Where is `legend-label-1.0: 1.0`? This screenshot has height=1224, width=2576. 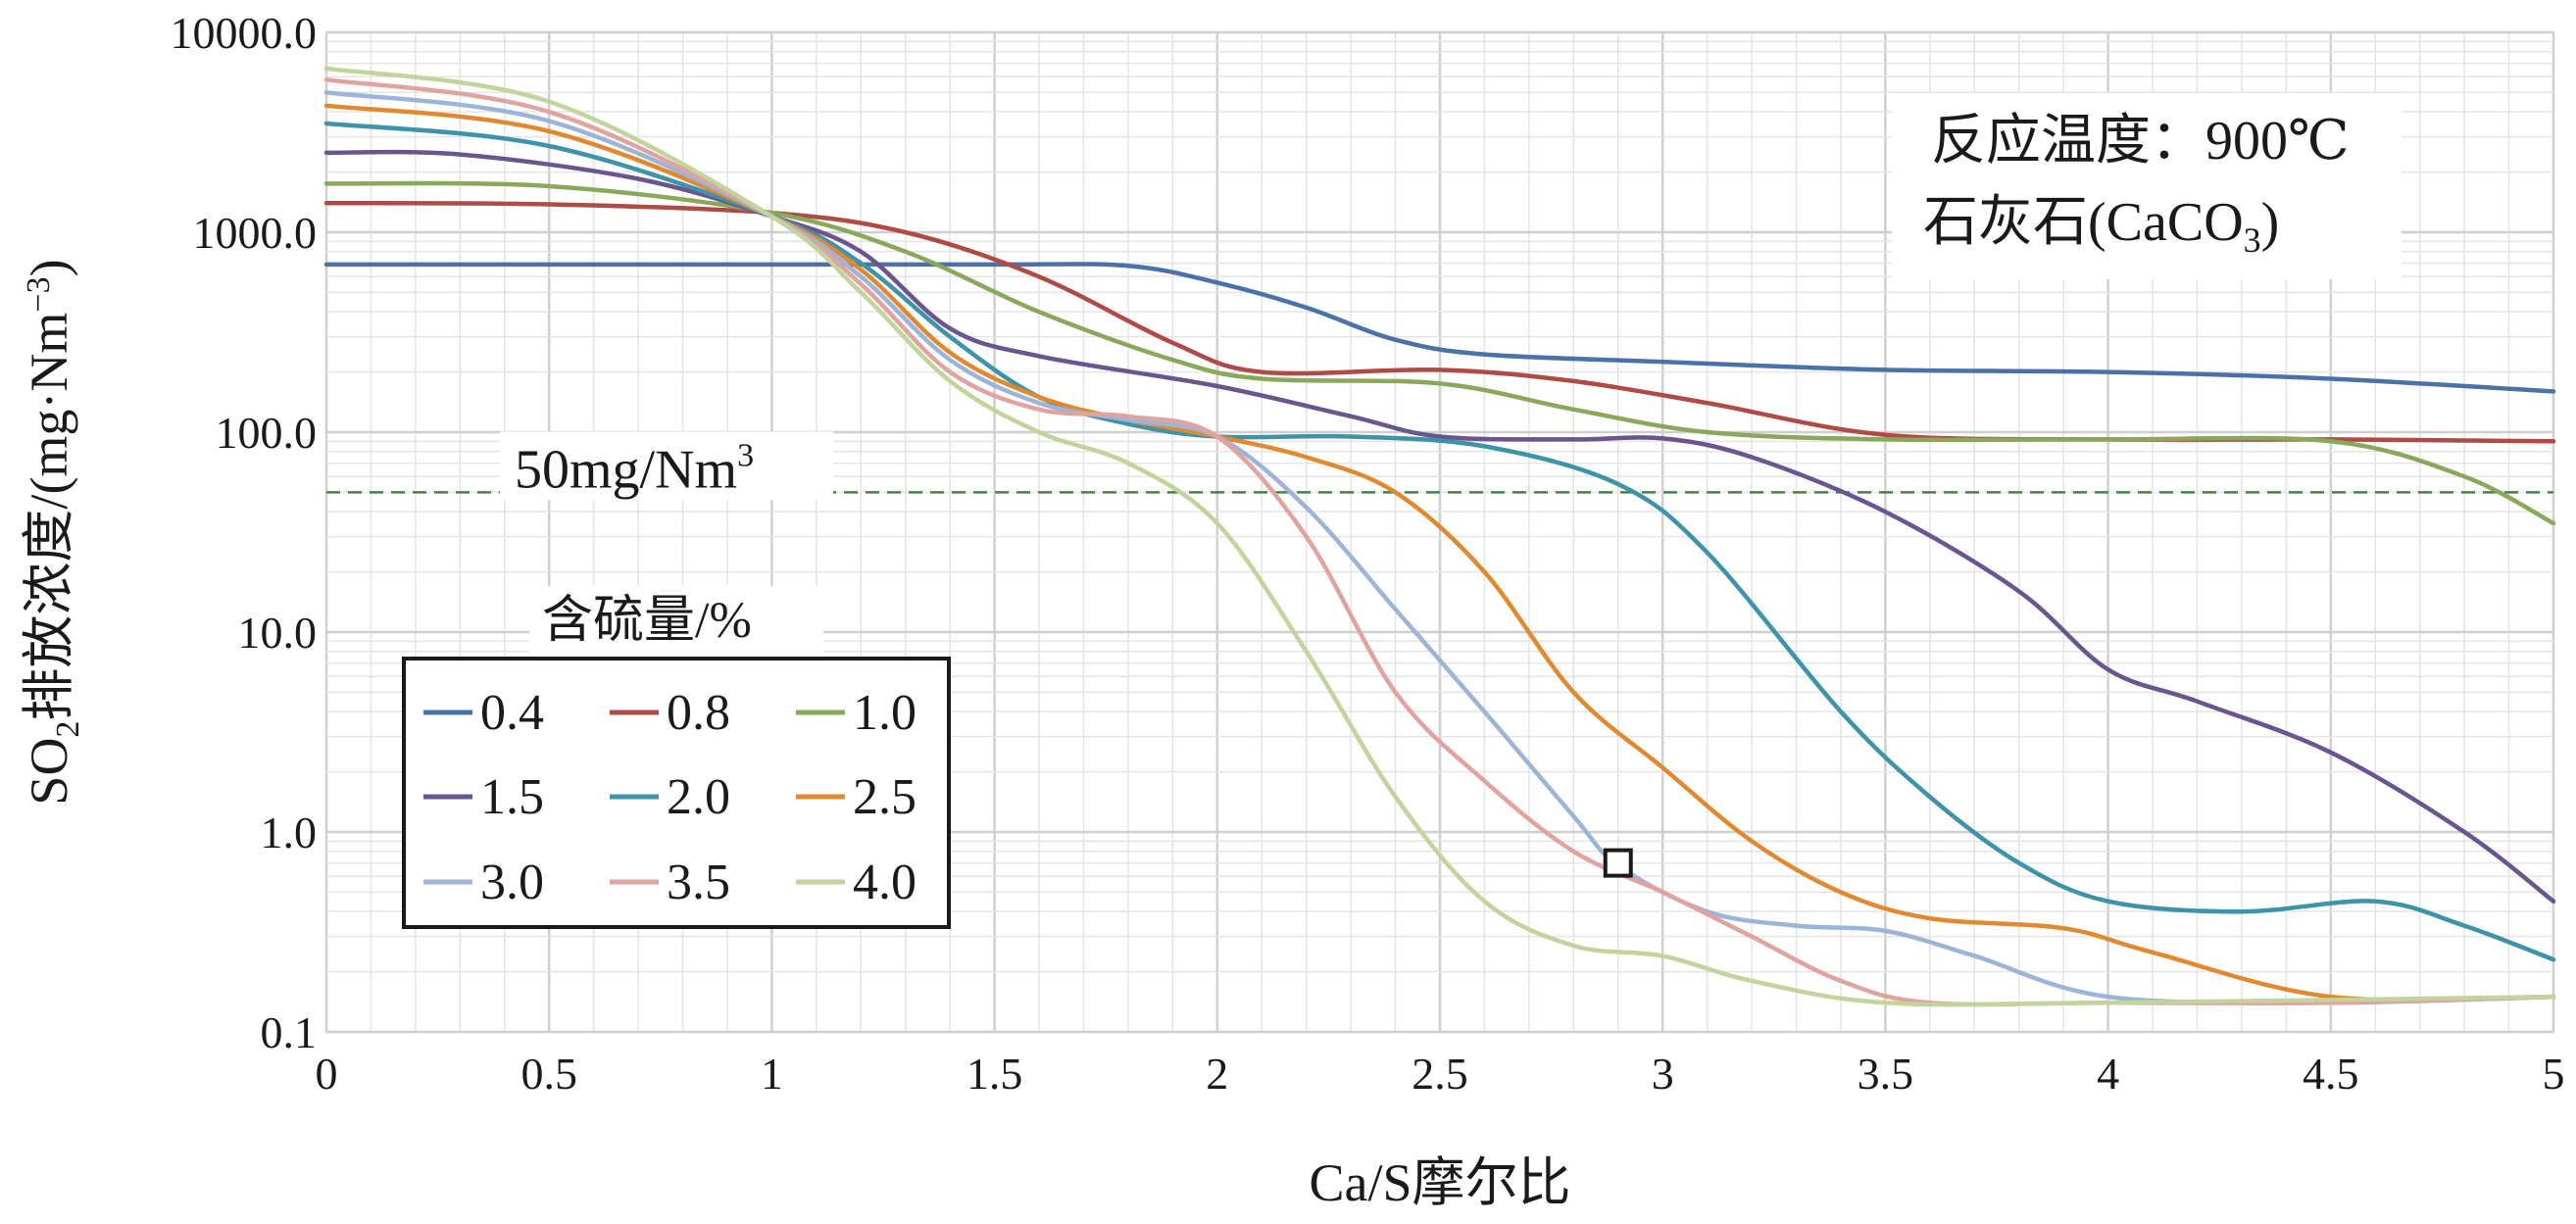
legend-label-1.0: 1.0 is located at coordinates (884, 713).